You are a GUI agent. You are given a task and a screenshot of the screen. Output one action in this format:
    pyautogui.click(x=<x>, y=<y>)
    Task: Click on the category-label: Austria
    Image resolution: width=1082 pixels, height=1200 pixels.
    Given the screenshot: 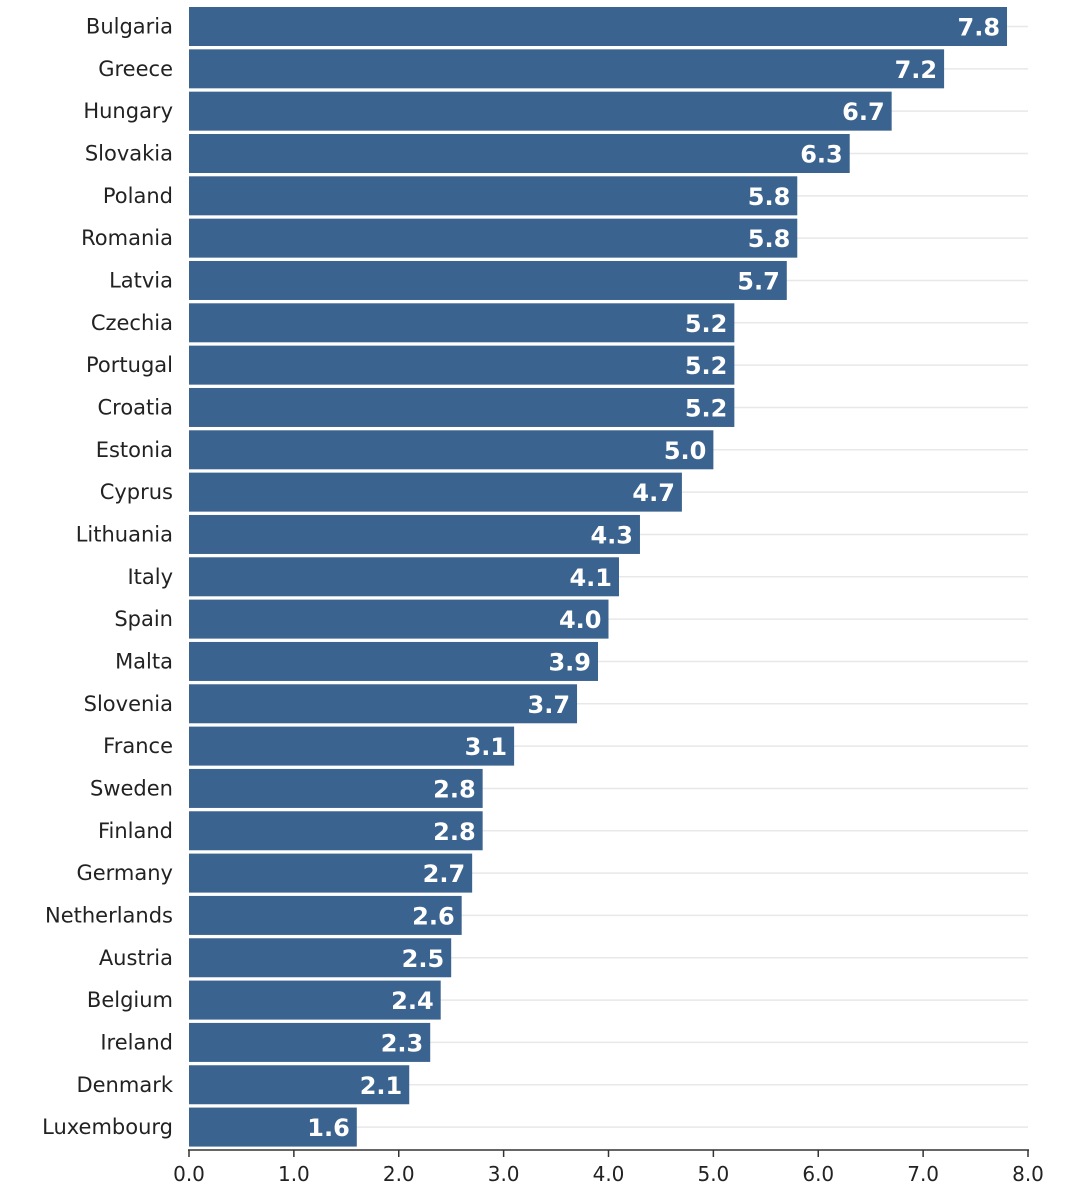 What is the action you would take?
    pyautogui.click(x=136, y=958)
    